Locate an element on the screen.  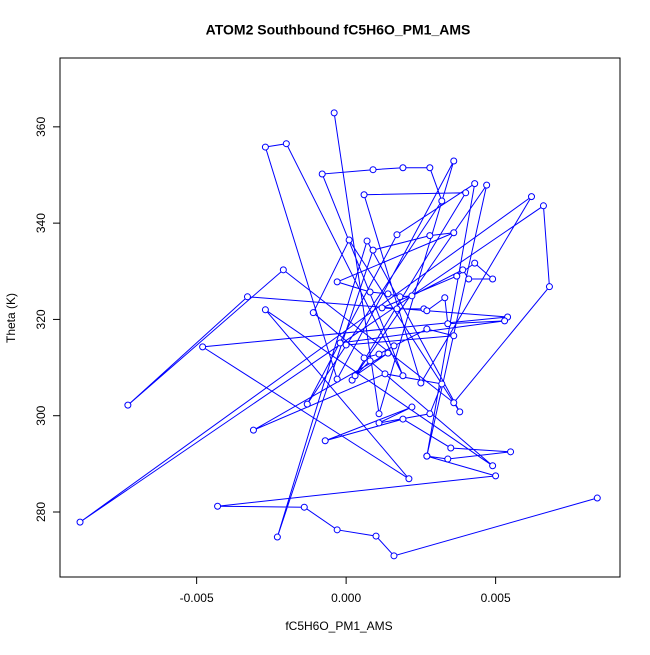
y-tick-label: 320 is located at coordinates (41, 319).